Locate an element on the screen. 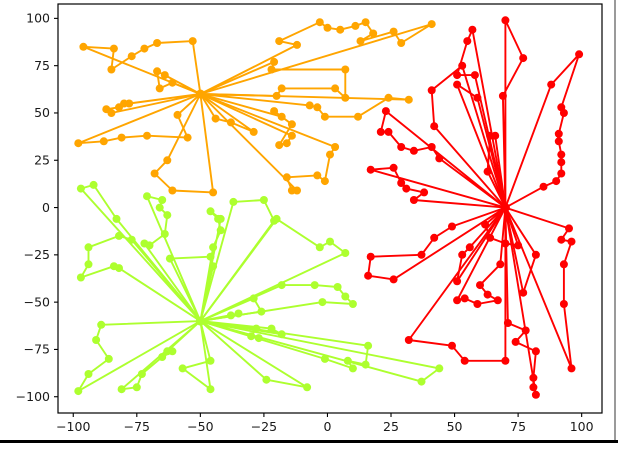 The height and width of the screenshot is (449, 618). red-cluster-hub-point is located at coordinates (505, 208).